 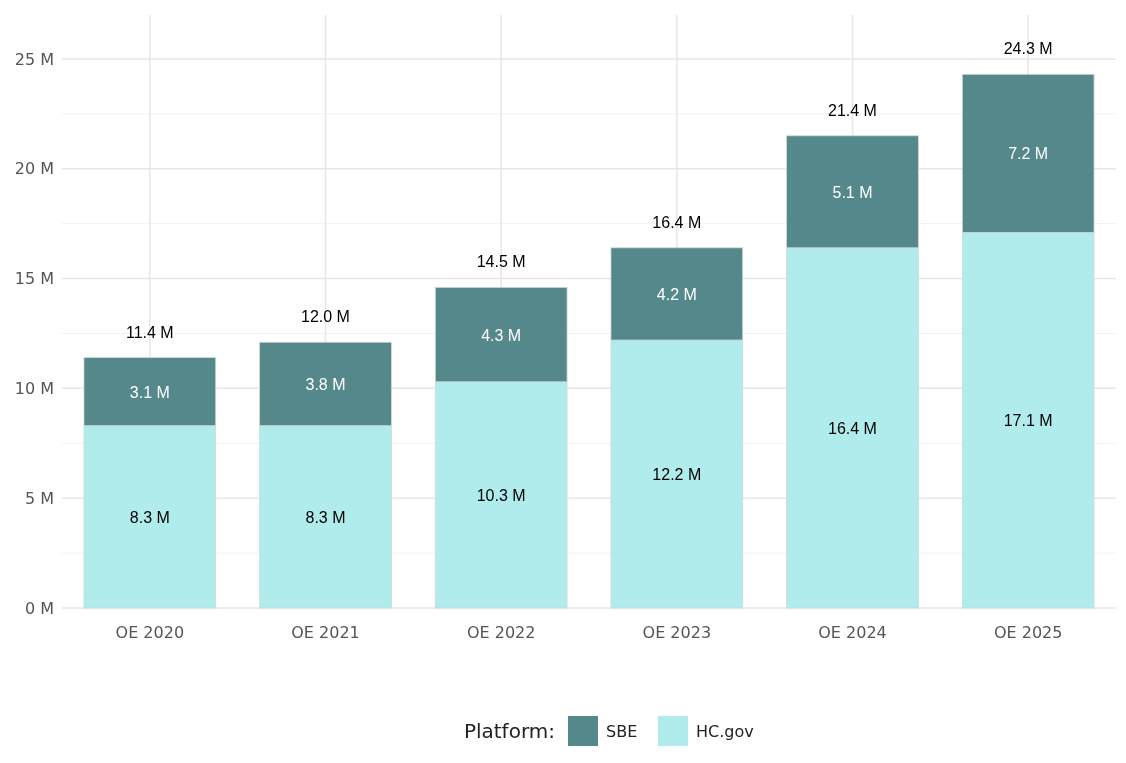 I want to click on y-tick-label: 25 M, so click(x=34, y=59).